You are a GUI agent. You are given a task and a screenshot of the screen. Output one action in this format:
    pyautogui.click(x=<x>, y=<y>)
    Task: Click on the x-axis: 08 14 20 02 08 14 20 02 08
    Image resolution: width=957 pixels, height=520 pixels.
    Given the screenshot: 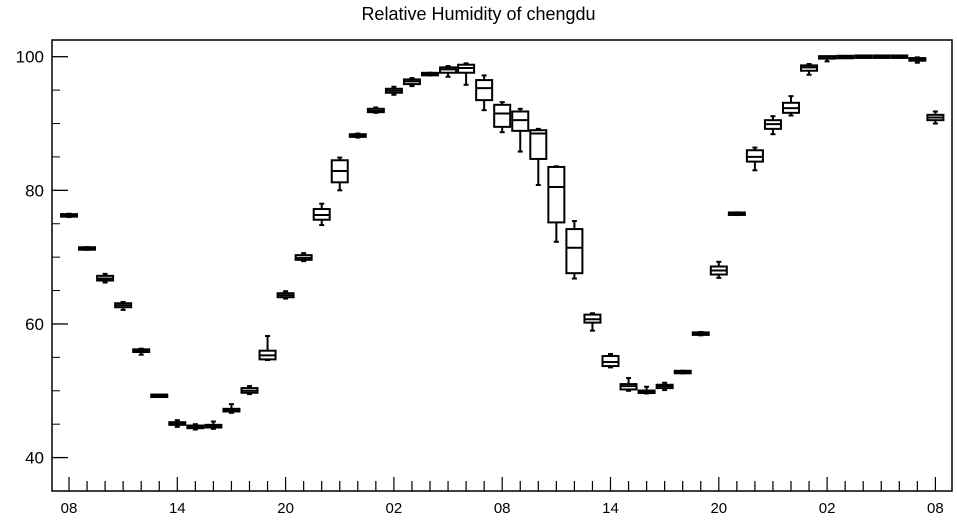 What is the action you would take?
    pyautogui.click(x=502, y=497)
    